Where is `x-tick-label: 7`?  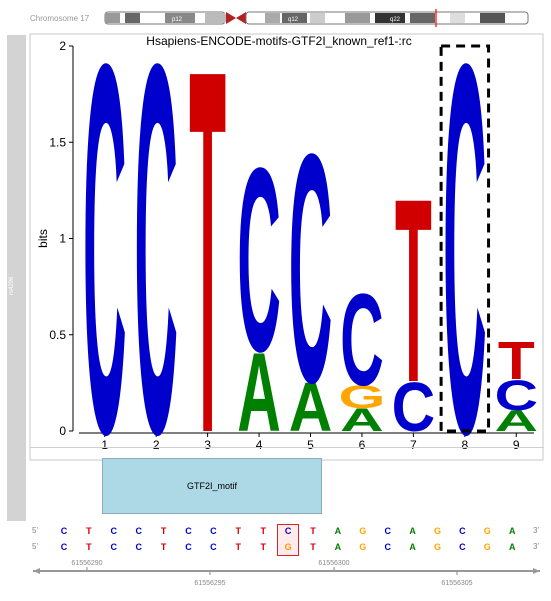
x-tick-label: 7 is located at coordinates (413, 445).